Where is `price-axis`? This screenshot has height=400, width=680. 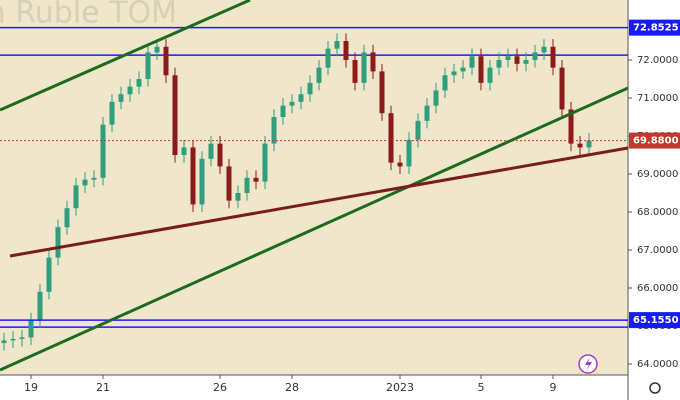
price-axis is located at coordinates (654, 200).